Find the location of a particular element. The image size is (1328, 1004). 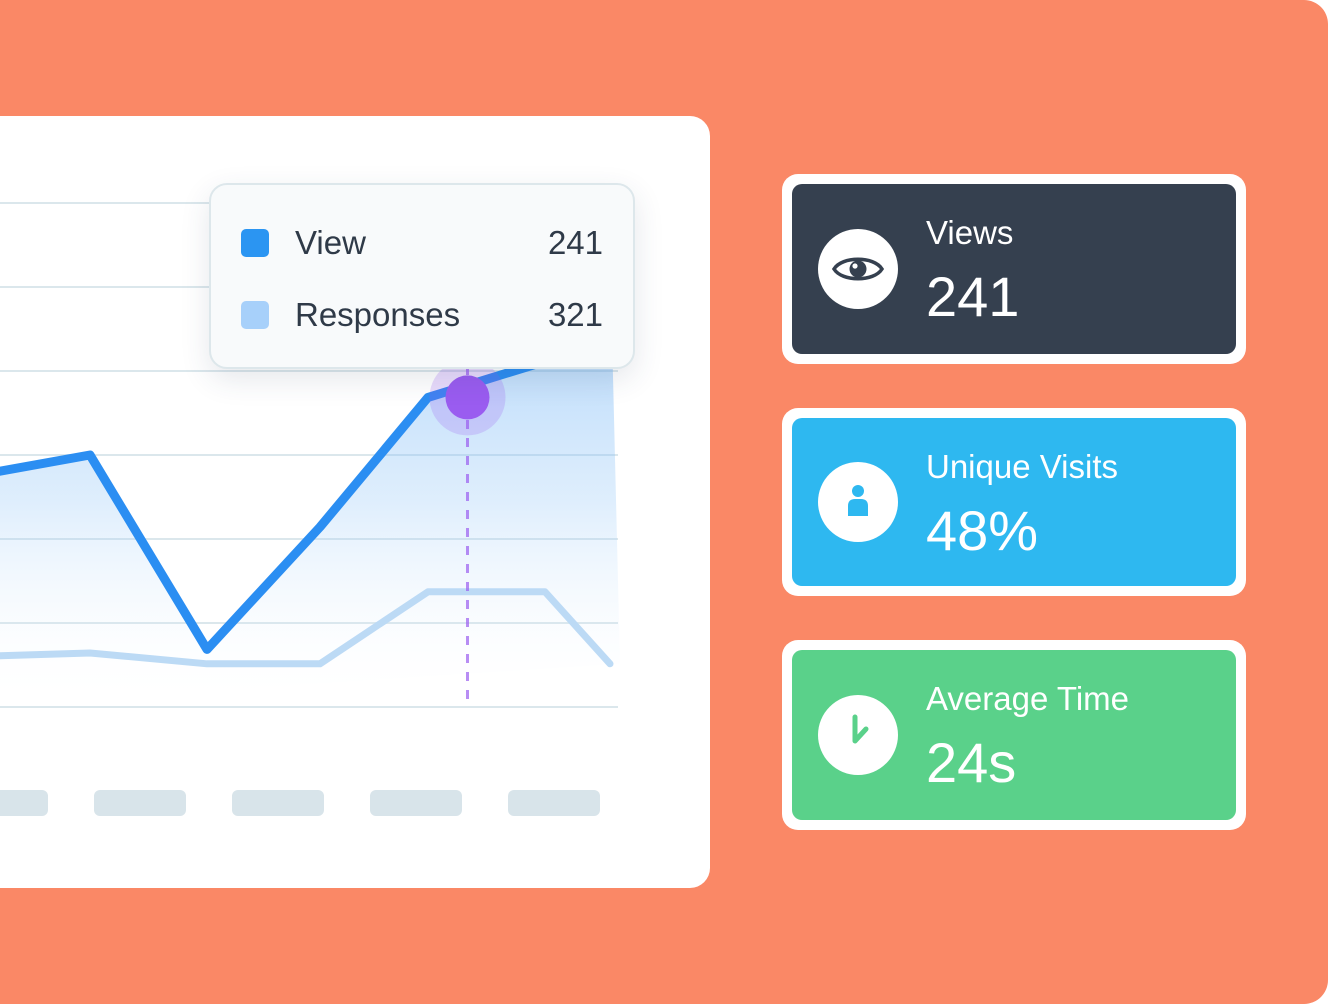

chart-tooltip: View 241 Responses 321 is located at coordinates (422, 276).